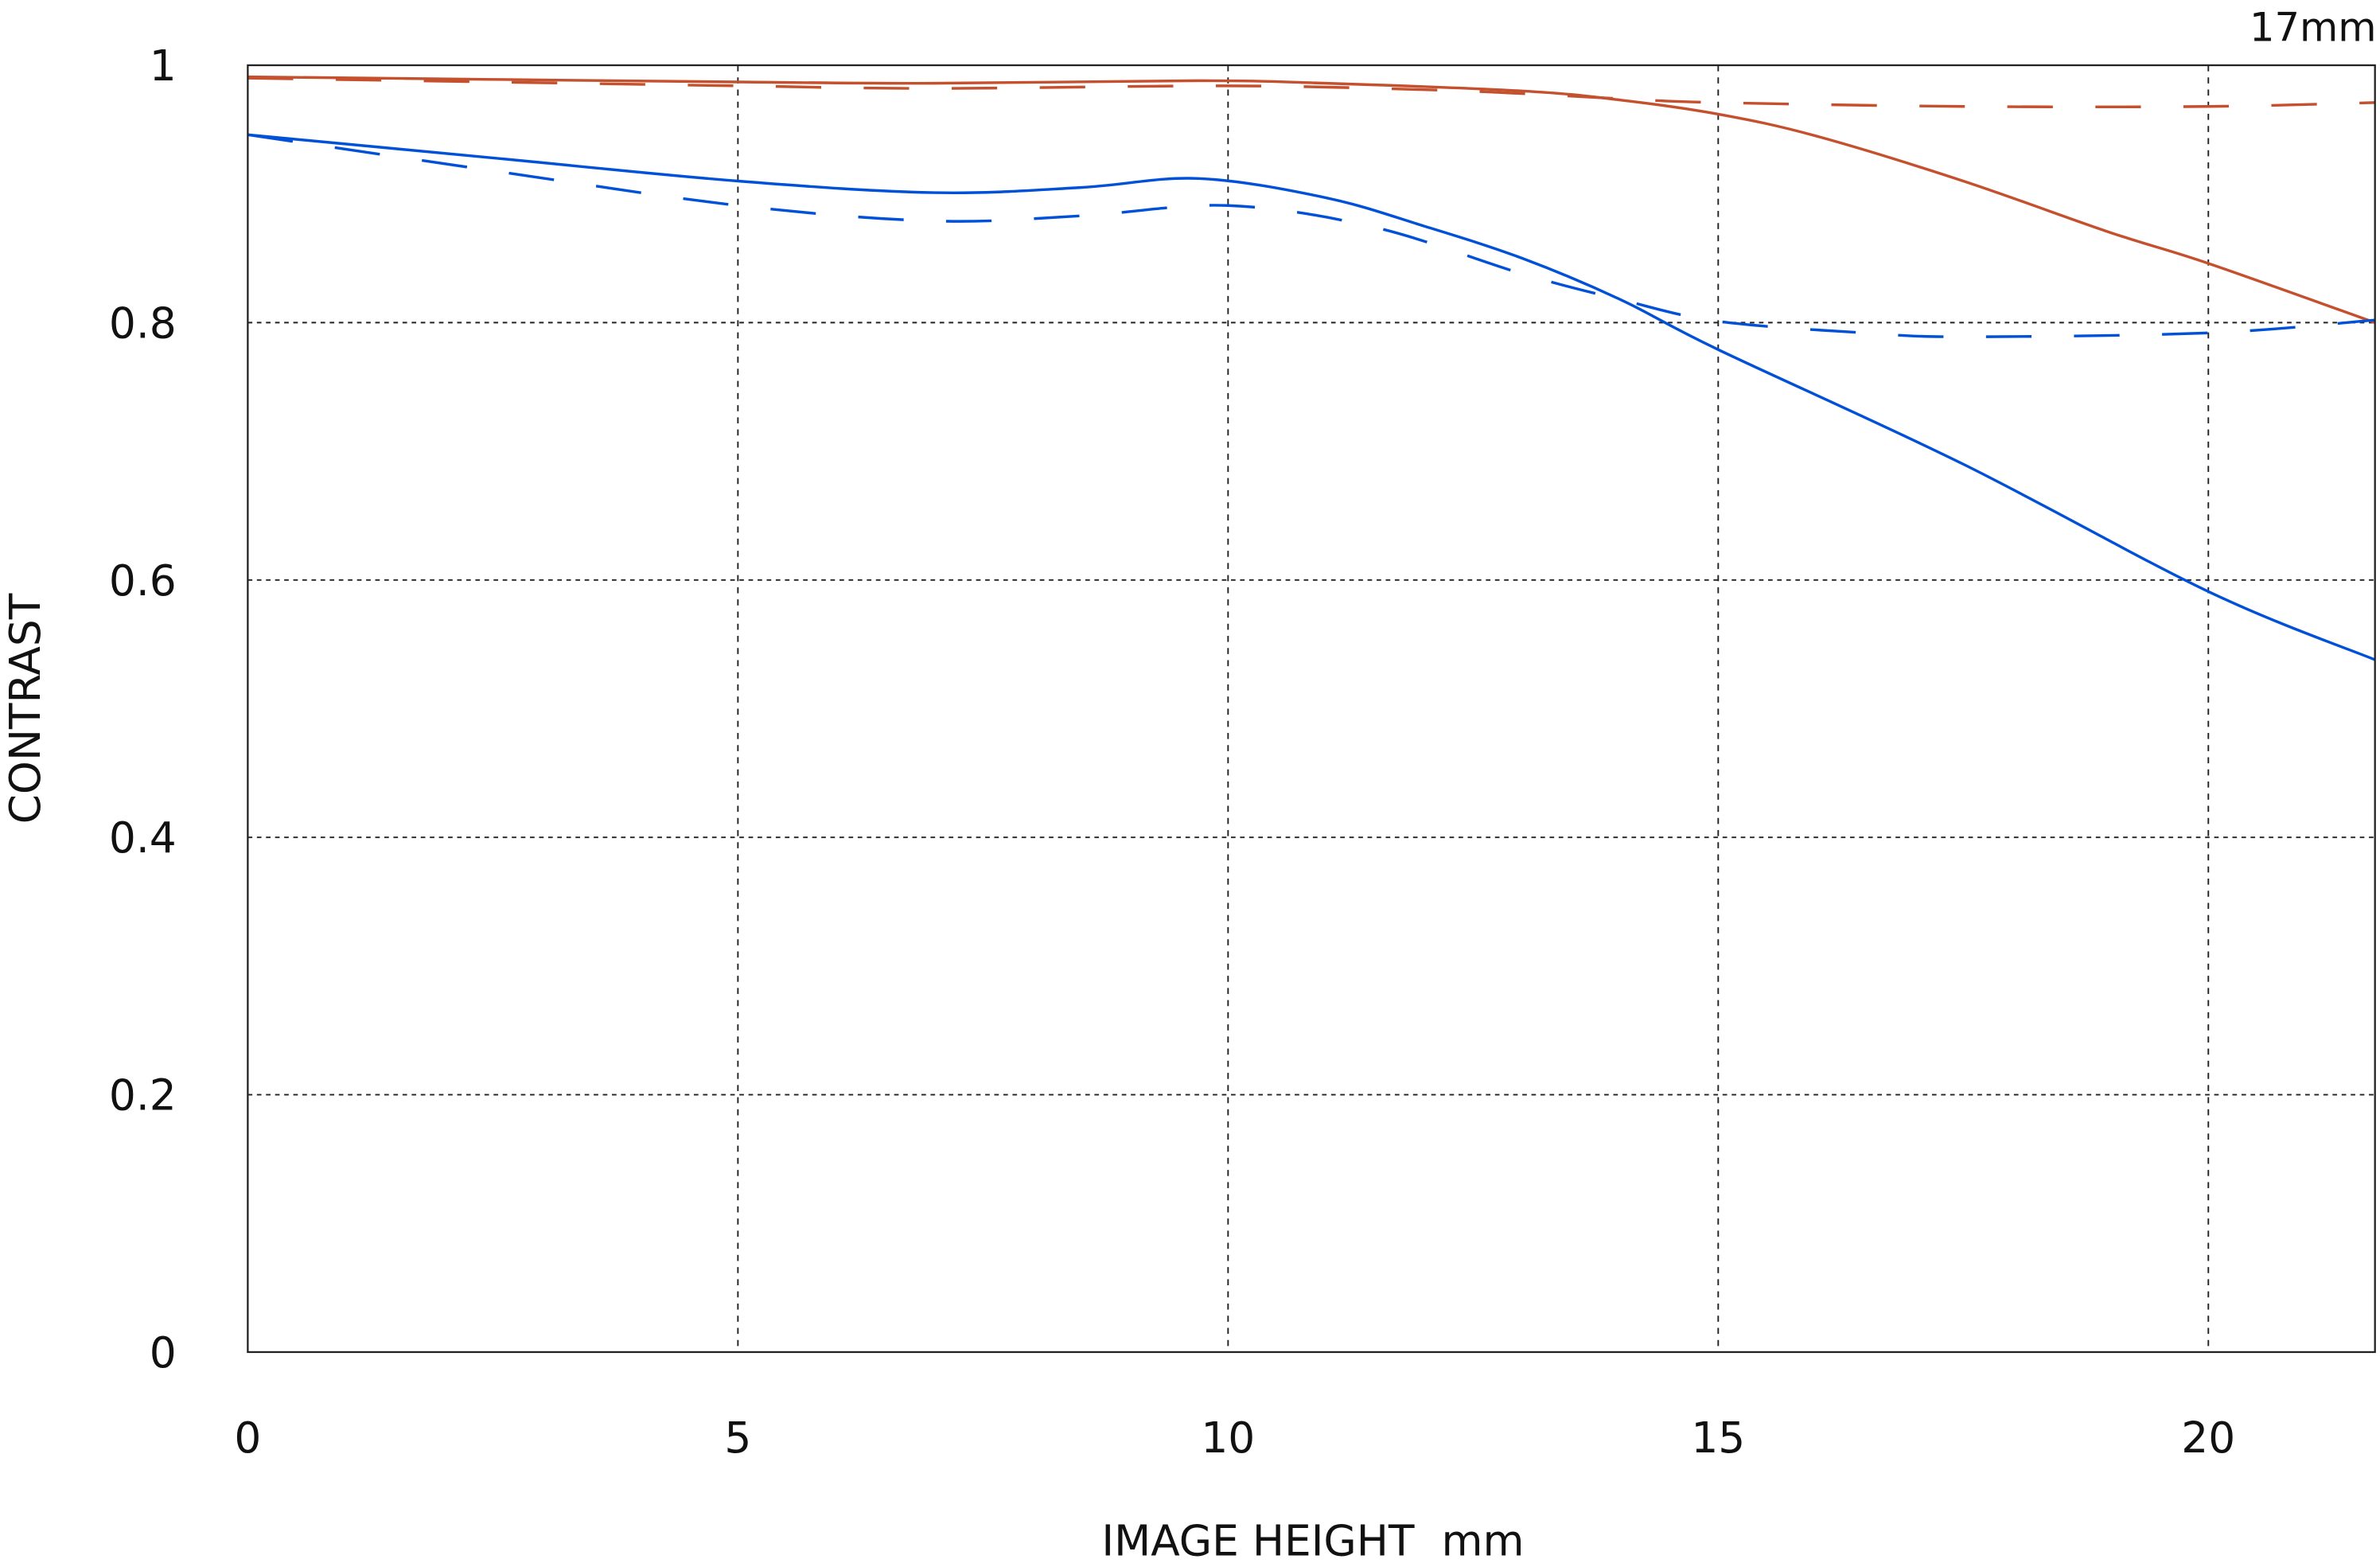 The image size is (2380, 1563). What do you see at coordinates (25, 708) in the screenshot?
I see `y-axis-label: CONTRAST` at bounding box center [25, 708].